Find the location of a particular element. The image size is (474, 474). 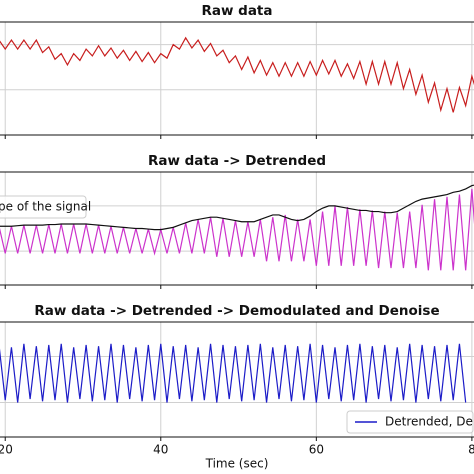

legend-label: Detrended, De is located at coordinates (429, 422).